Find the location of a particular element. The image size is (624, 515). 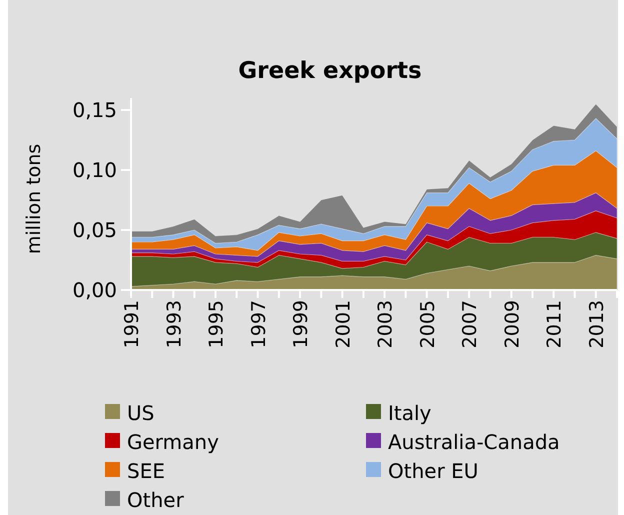

y-tick-label: 0,10 is located at coordinates (94, 170).